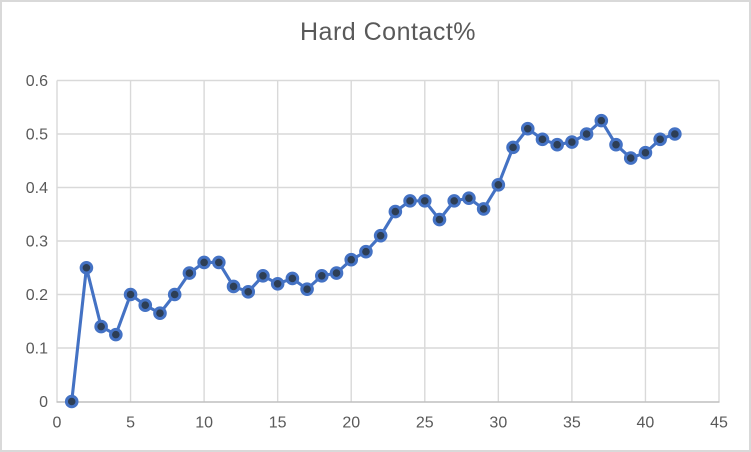 Image resolution: width=751 pixels, height=452 pixels. Describe the element at coordinates (37, 81) in the screenshot. I see `y-axis-tick-label: 0.6` at that location.